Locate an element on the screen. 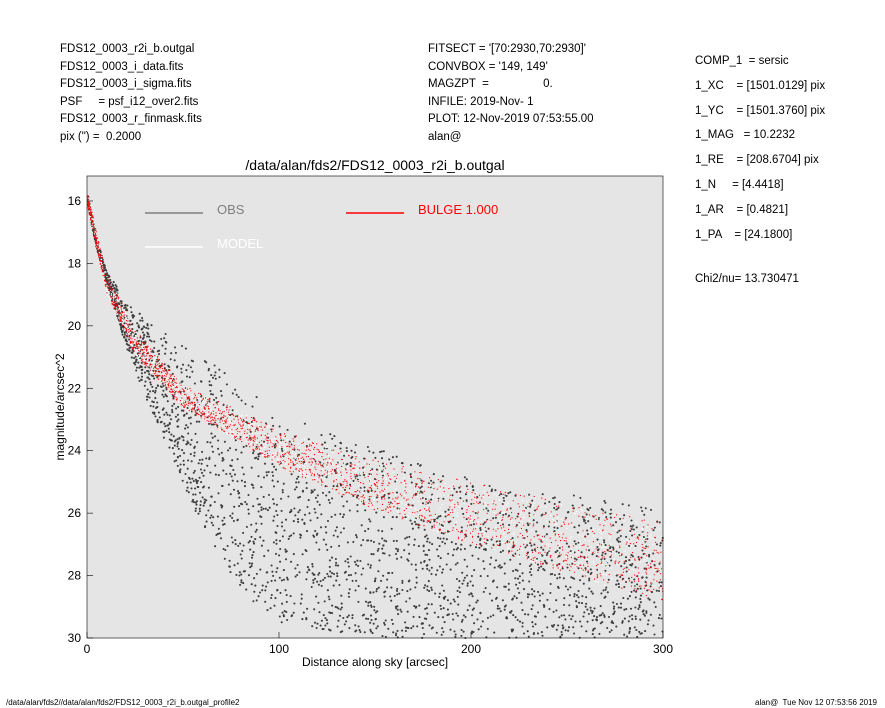 The image size is (885, 708). param-line: COMP_1 = sersic is located at coordinates (742, 61).